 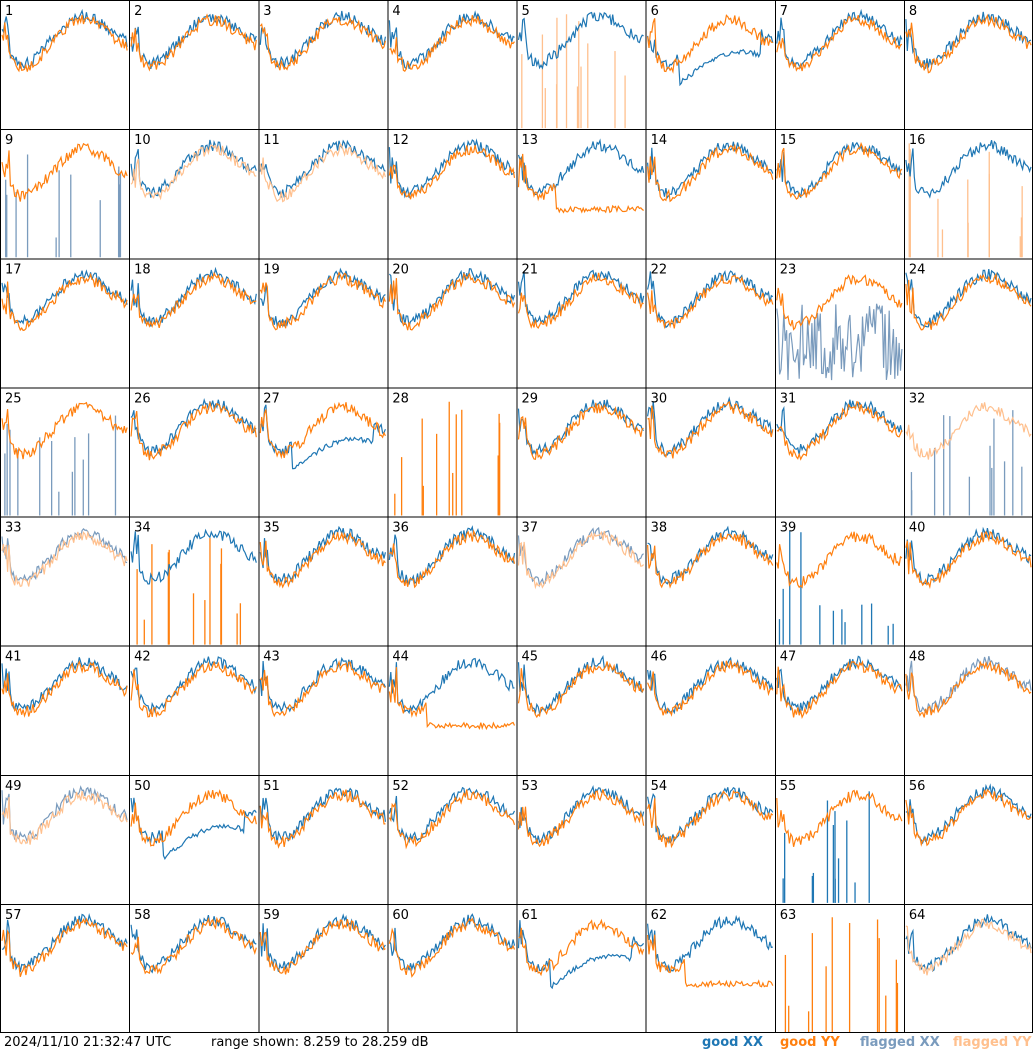 I want to click on panel-3: 3, so click(x=322, y=37).